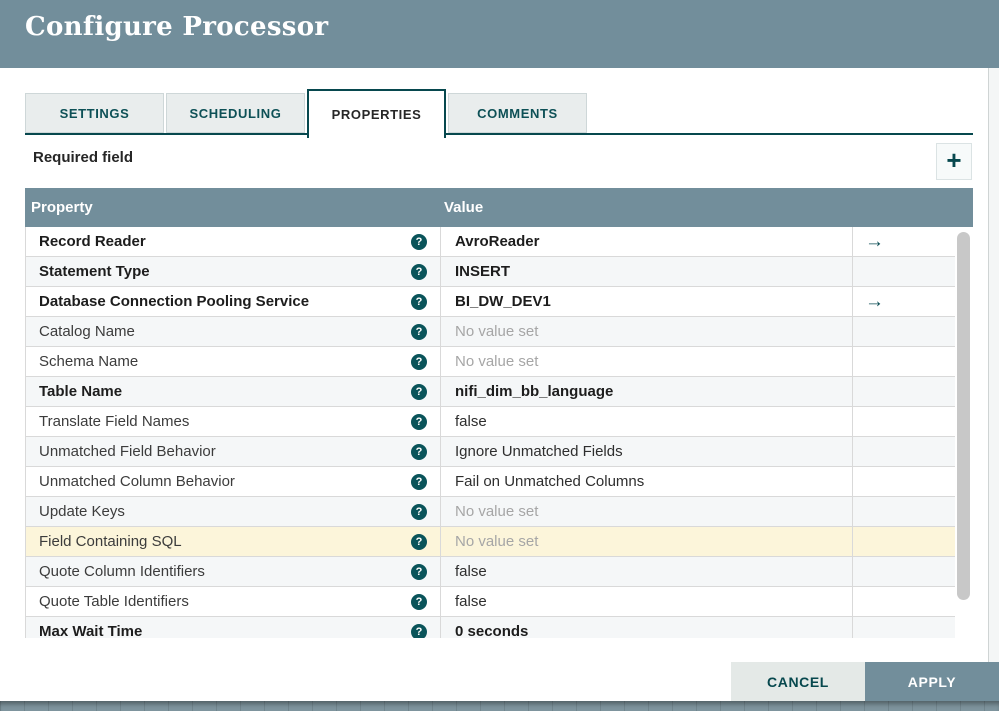  Describe the element at coordinates (646, 241) in the screenshot. I see `property-value-cell: AvroReader` at that location.